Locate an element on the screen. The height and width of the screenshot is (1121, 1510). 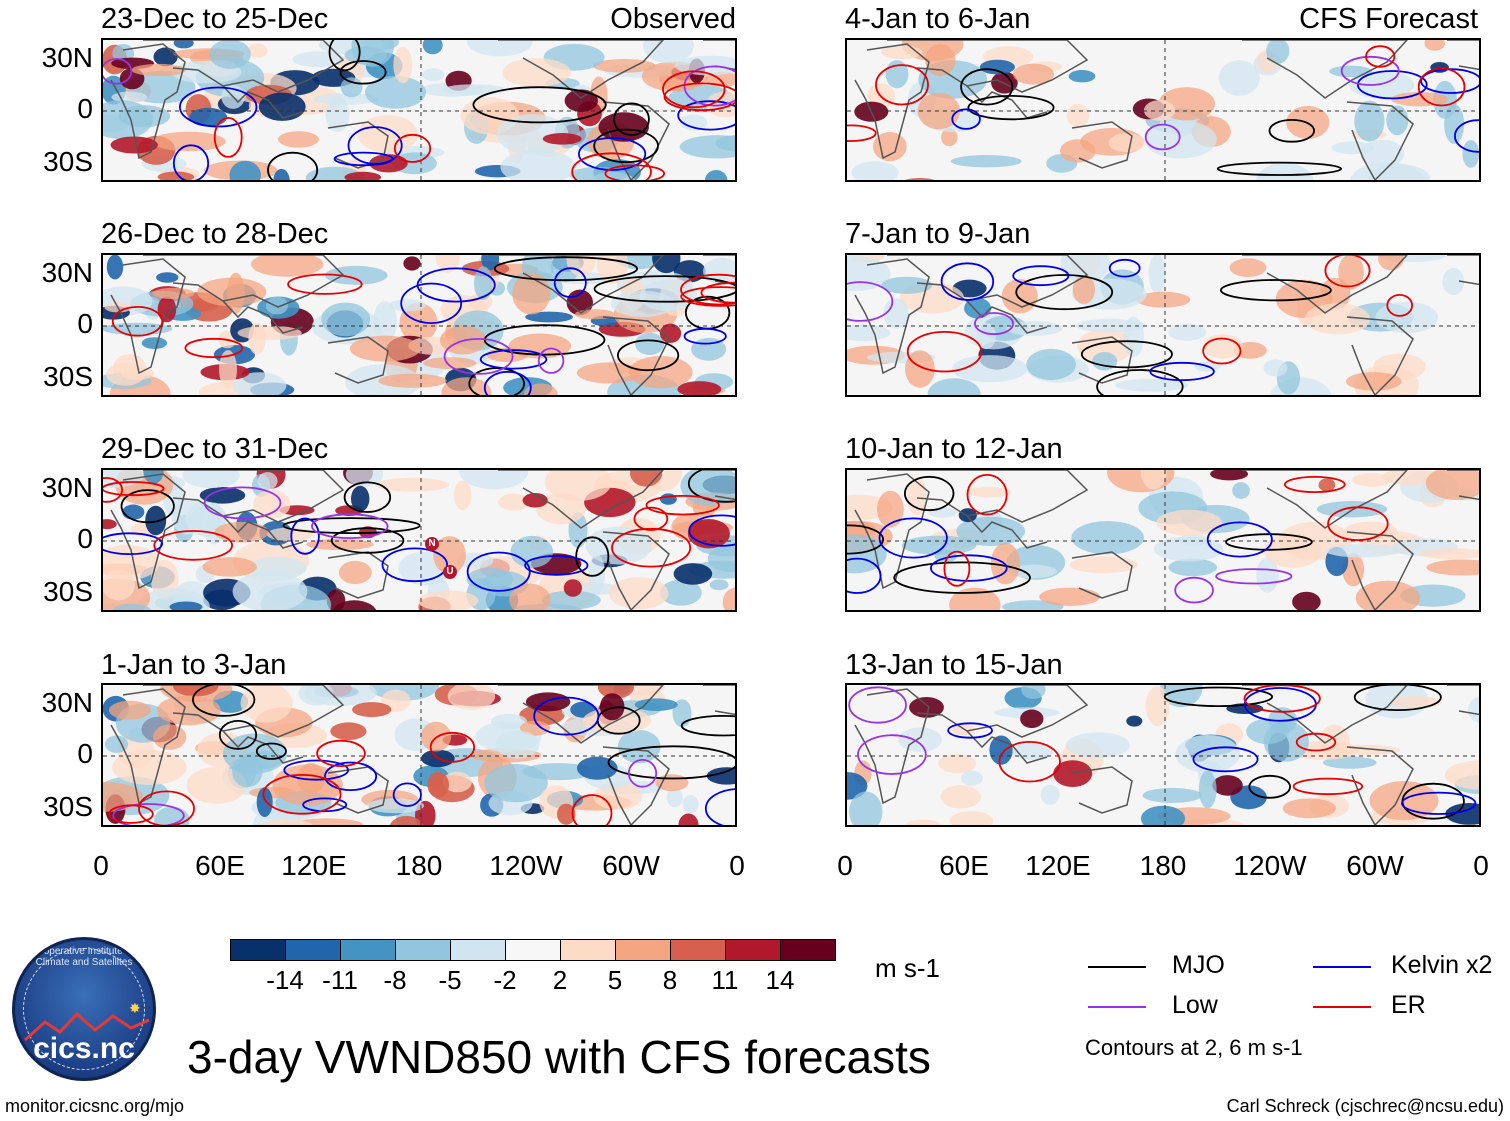
colorbar-swatch is located at coordinates (423, 950).